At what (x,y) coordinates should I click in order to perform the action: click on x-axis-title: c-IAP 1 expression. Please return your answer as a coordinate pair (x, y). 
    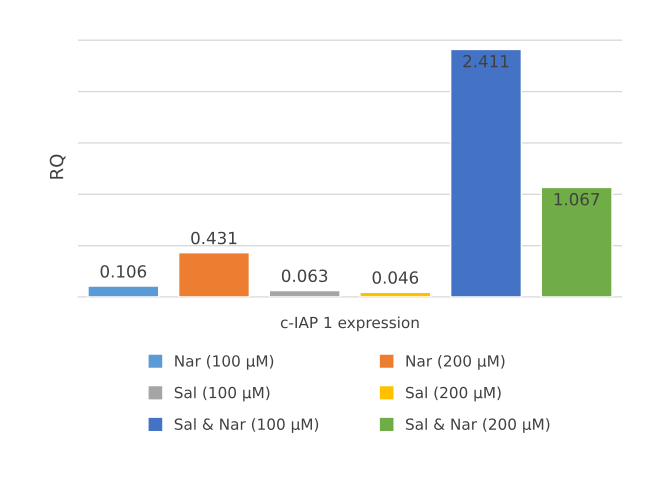
    Looking at the image, I should click on (349, 324).